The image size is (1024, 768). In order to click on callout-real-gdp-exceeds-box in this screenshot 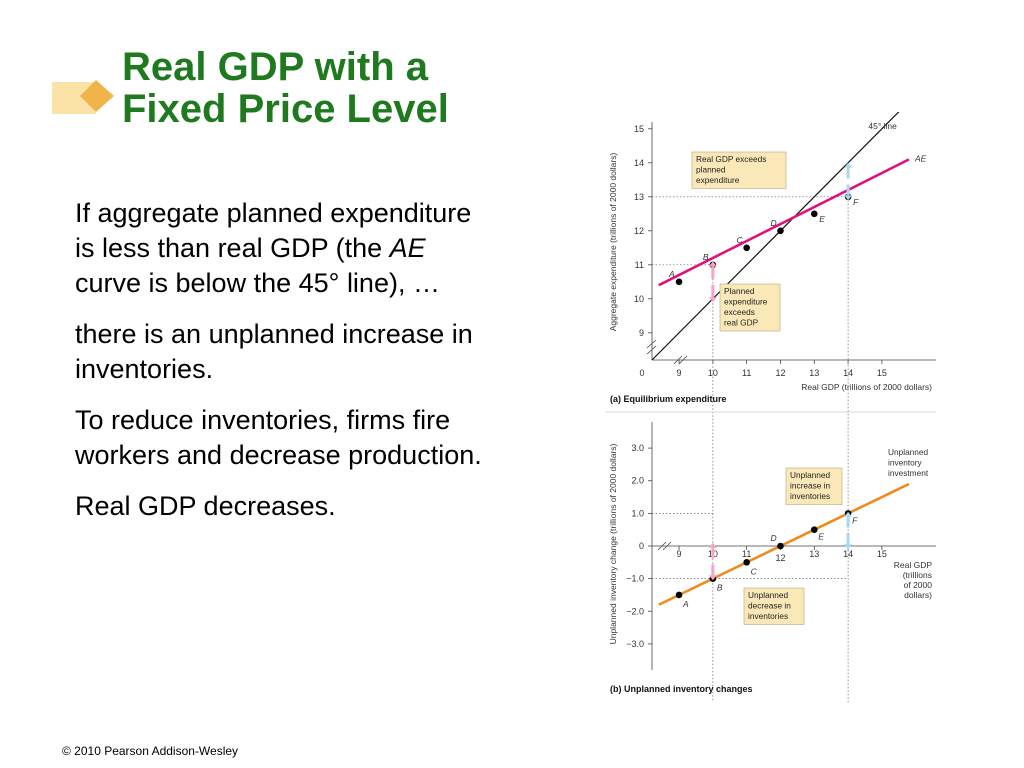, I will do `click(739, 170)`.